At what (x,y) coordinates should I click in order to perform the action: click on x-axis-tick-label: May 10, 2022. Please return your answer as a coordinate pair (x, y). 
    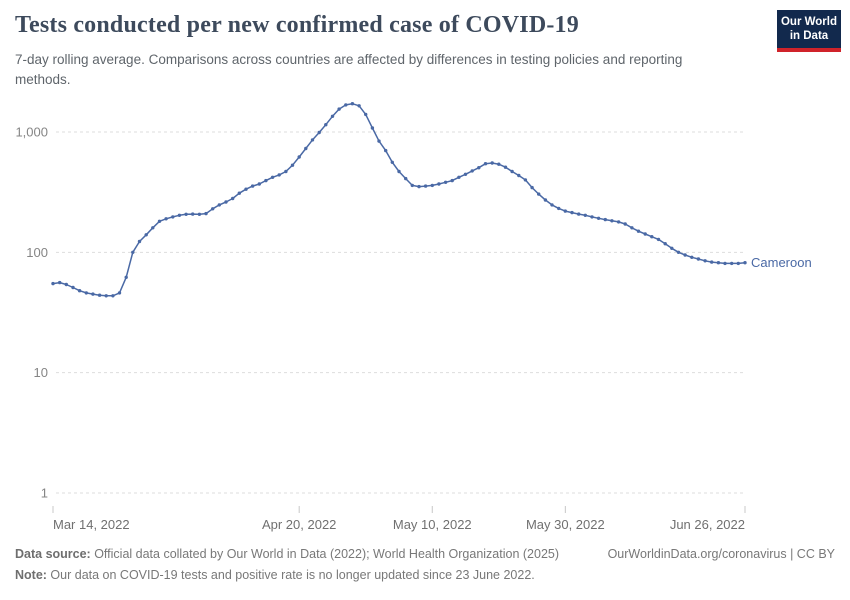
    Looking at the image, I should click on (432, 524).